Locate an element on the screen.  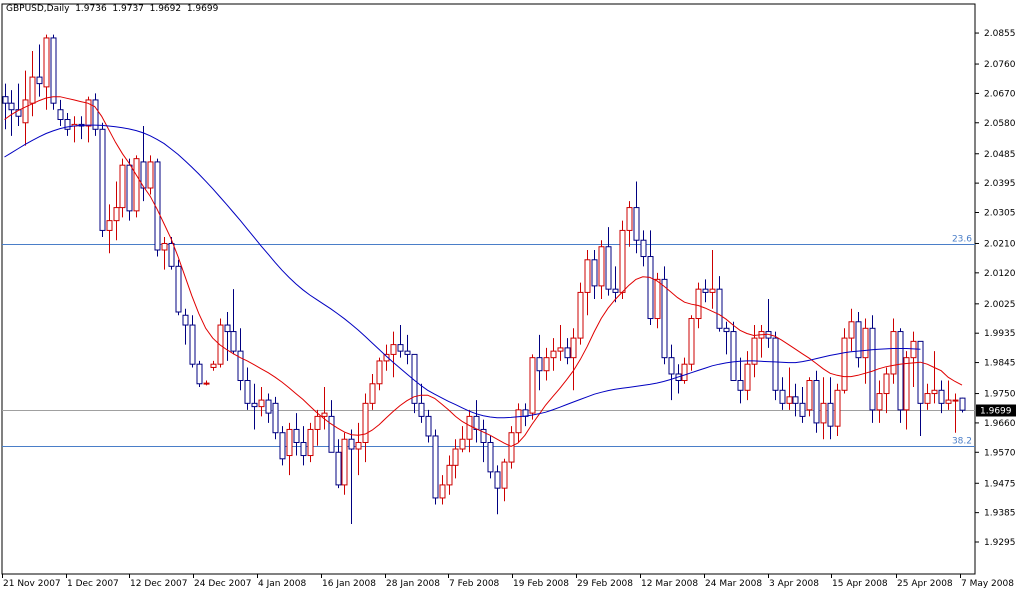
y-tick-label: 1.9660 is located at coordinates (1000, 424).